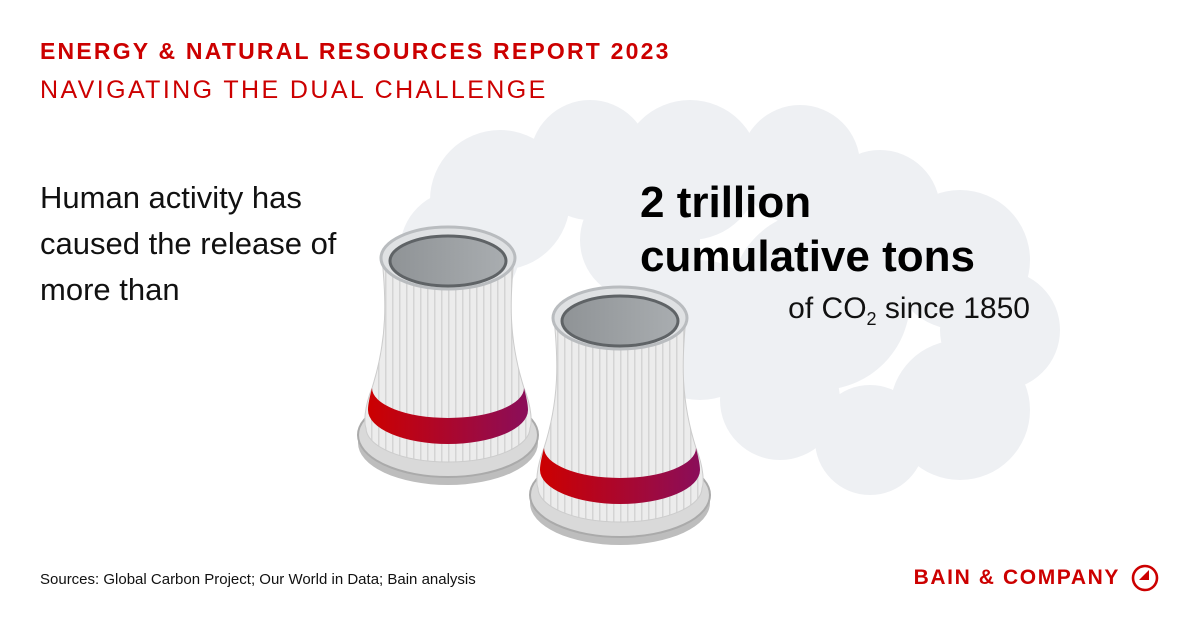 The height and width of the screenshot is (627, 1200). I want to click on report-kicker: ENERGY & NATURAL RESOURCES REPORT 2023, so click(355, 51).